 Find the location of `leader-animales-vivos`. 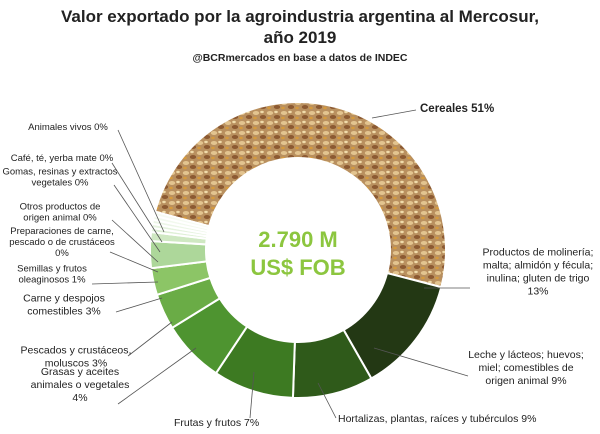

leader-animales-vivos is located at coordinates (141, 181).